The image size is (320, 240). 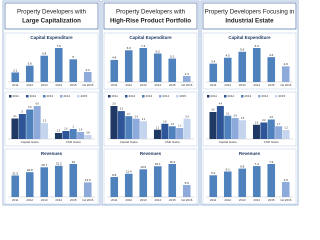 What do you see at coordinates (30, 107) in the screenshot?
I see `value-label: 5.9` at bounding box center [30, 107].